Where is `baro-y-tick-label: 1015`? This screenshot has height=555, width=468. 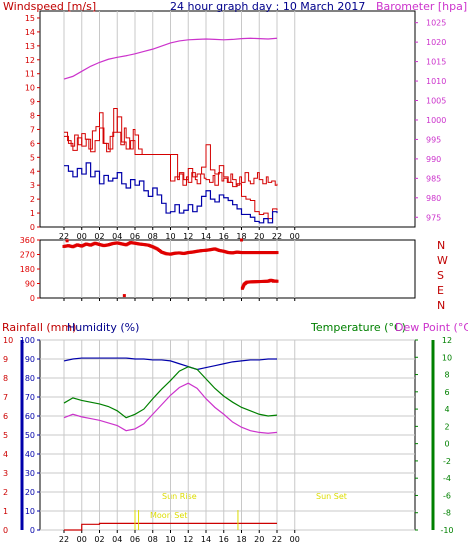 baro-y-tick-label: 1015 is located at coordinates (436, 62).